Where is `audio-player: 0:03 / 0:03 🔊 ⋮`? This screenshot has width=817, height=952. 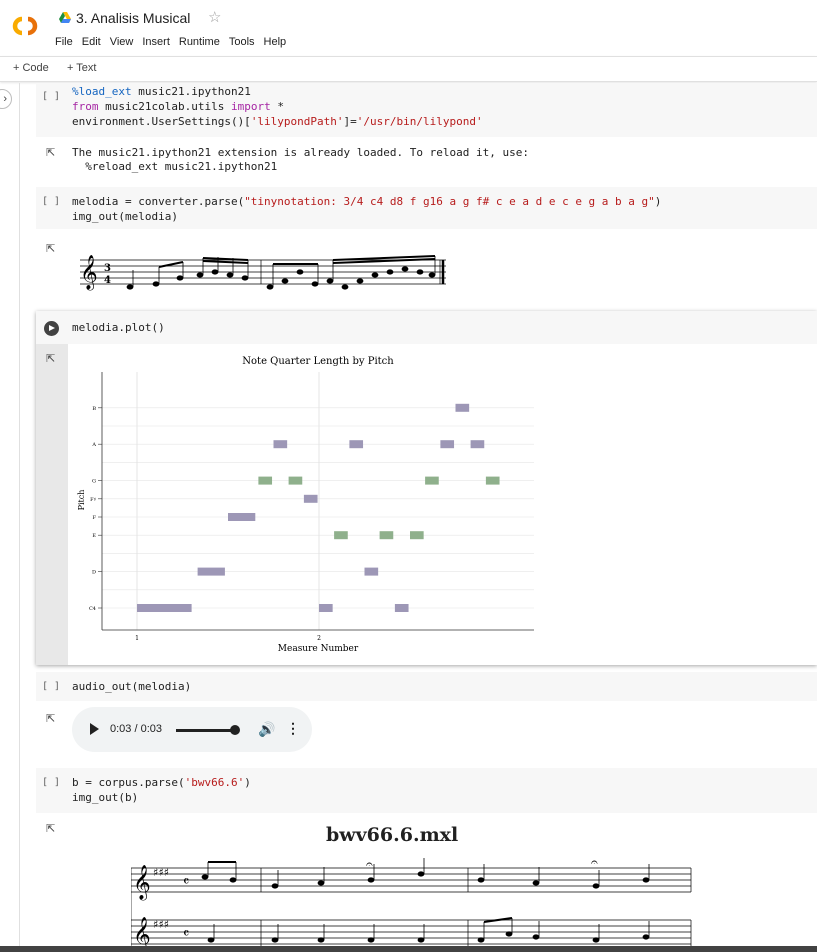
audio-player: 0:03 / 0:03 🔊 ⋮ is located at coordinates (192, 729).